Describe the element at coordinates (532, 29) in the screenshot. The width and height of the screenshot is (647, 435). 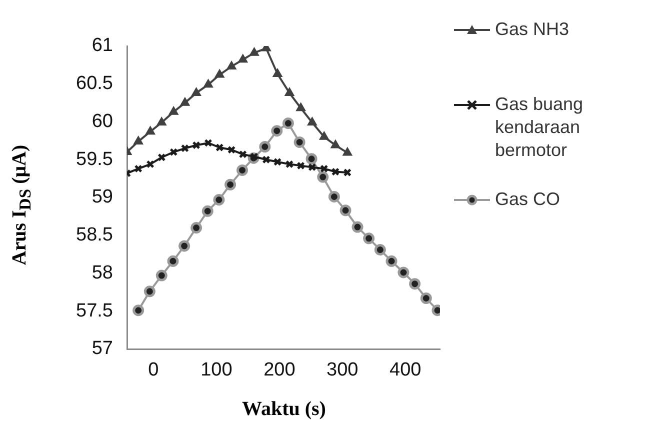
I see `legend-label: Gas NH3` at that location.